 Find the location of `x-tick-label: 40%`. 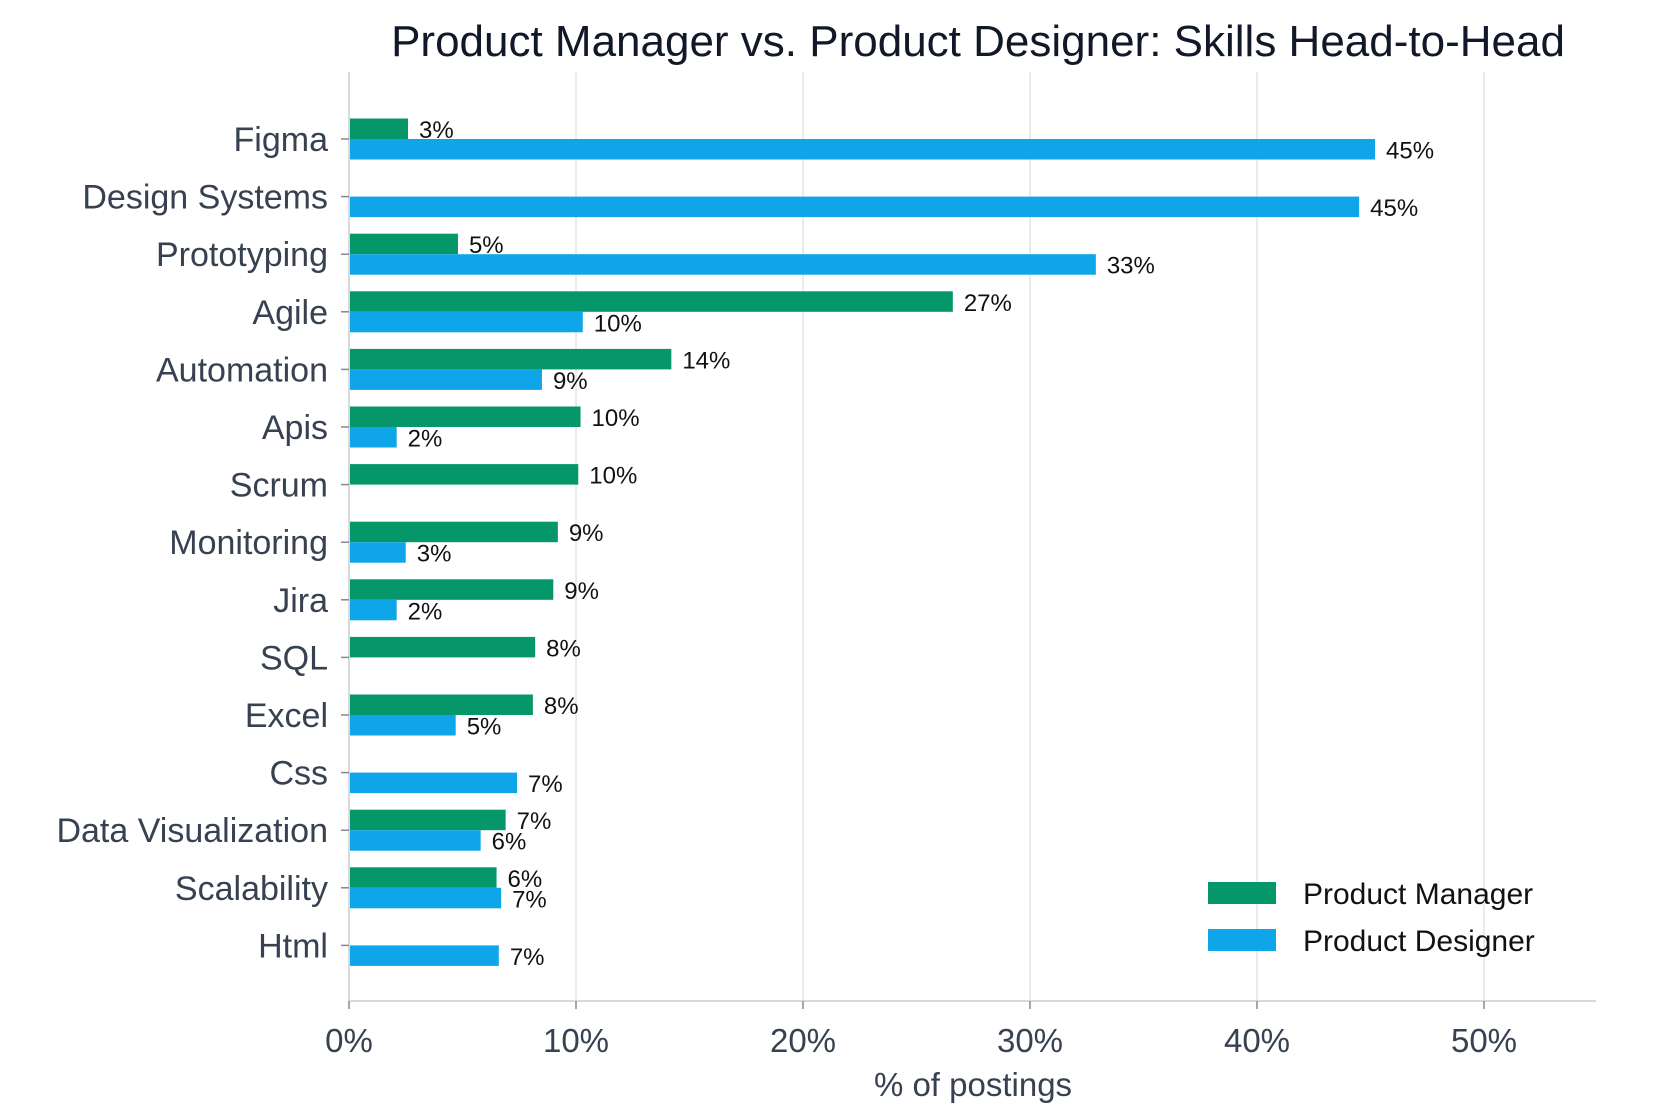

x-tick-label: 40% is located at coordinates (1257, 1040).